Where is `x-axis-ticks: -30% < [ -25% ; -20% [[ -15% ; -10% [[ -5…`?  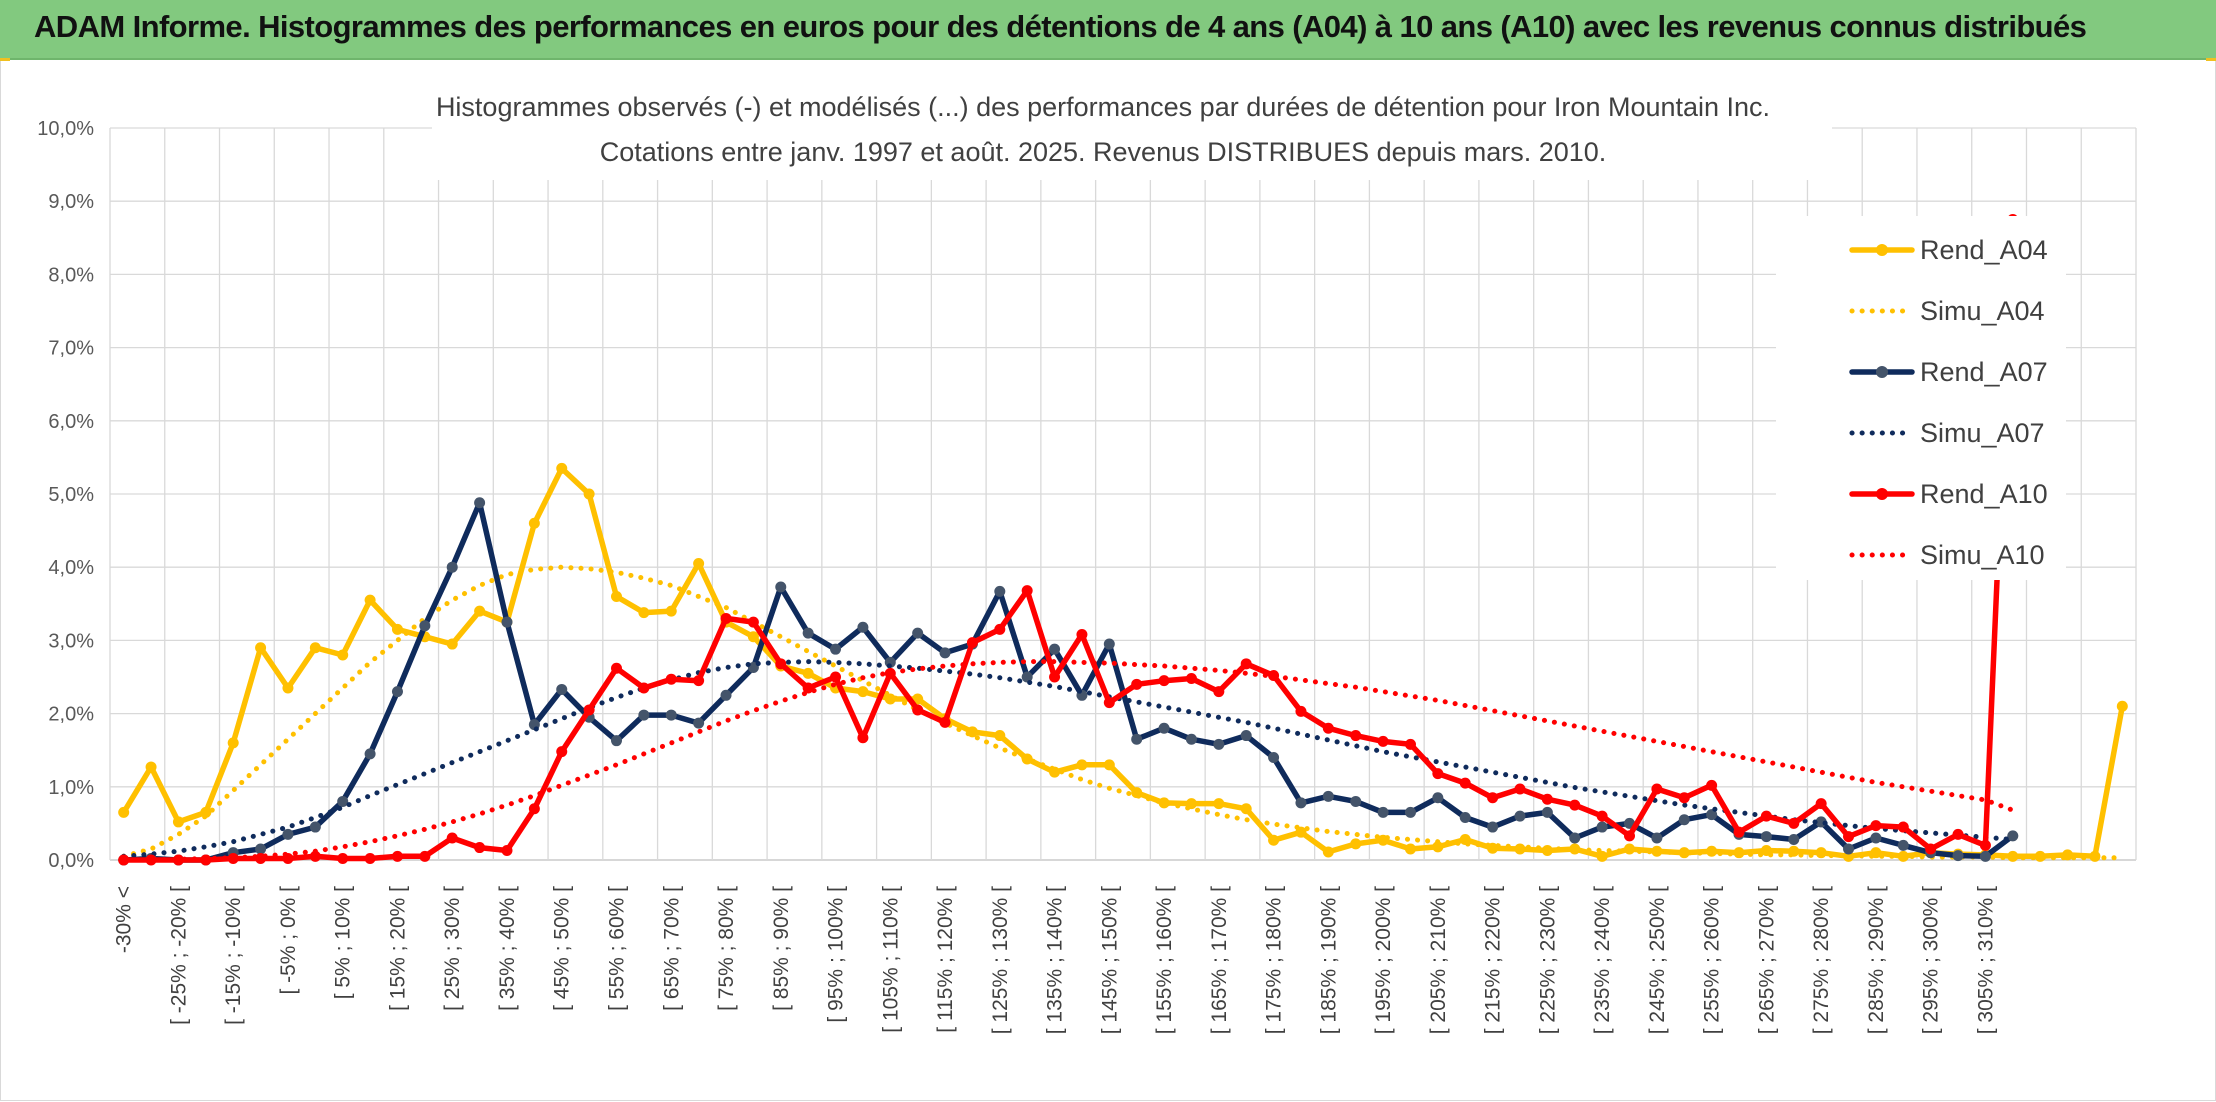 x-axis-ticks: -30% < [ -25% ; -20% [[ -15% ; -10% [[ -5… is located at coordinates (1055, 960).